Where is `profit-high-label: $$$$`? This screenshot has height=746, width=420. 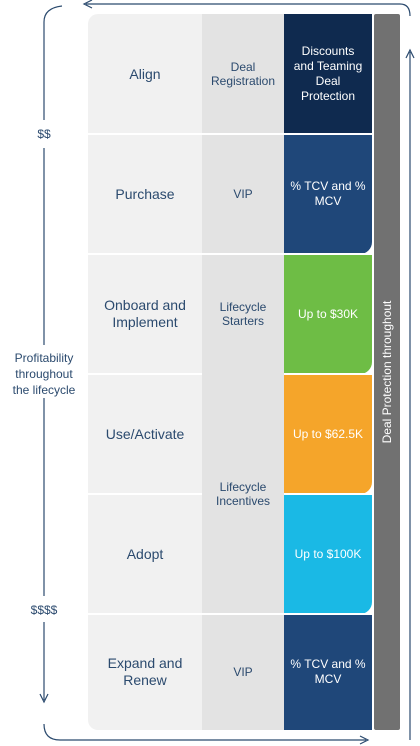
profit-high-label: $$$$ is located at coordinates (44, 610).